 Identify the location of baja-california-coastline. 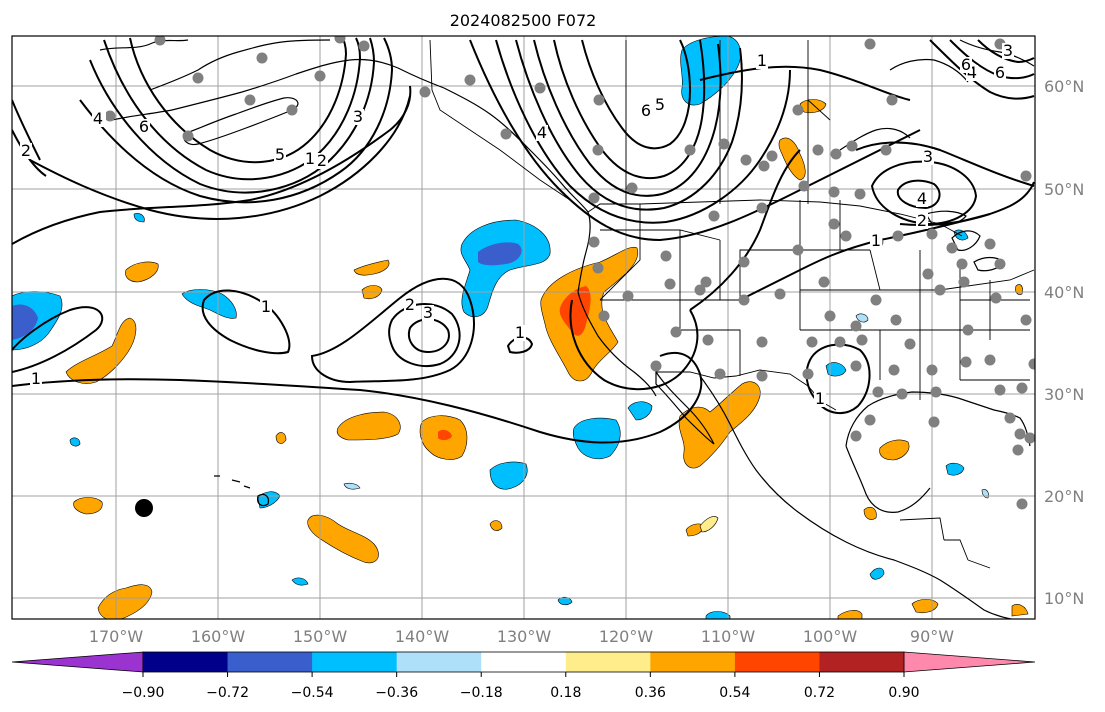
(685, 407).